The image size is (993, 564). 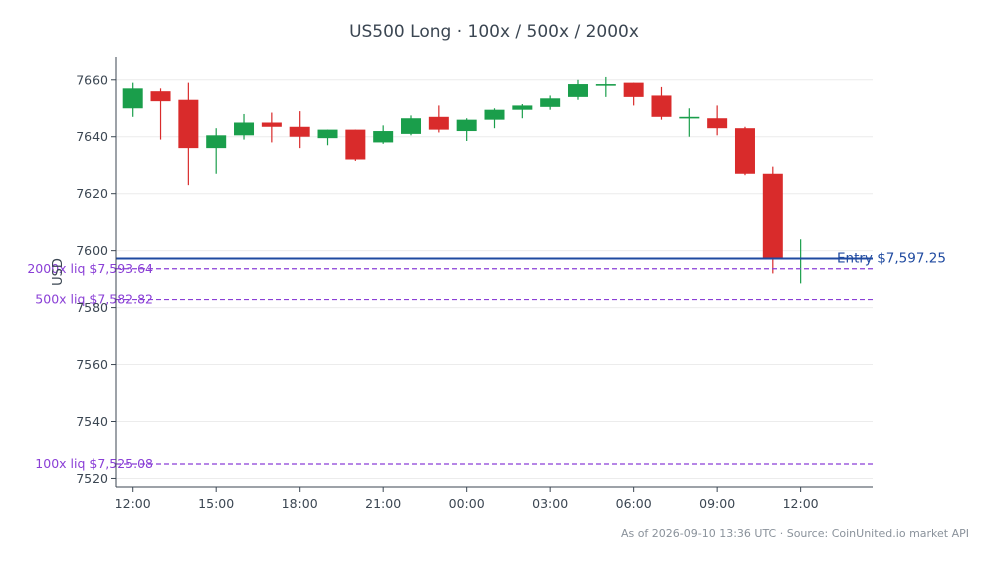 What do you see at coordinates (494, 32) in the screenshot?
I see `chart-title: US500 Long · 100x / 500x / 2000x` at bounding box center [494, 32].